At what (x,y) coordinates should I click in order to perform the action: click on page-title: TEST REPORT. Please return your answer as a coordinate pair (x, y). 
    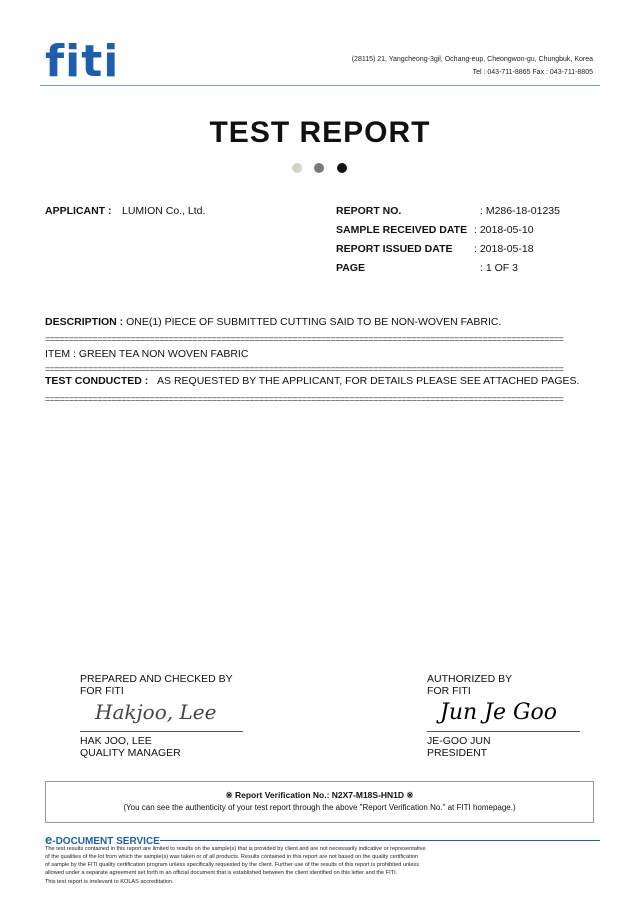
    Looking at the image, I should click on (320, 132).